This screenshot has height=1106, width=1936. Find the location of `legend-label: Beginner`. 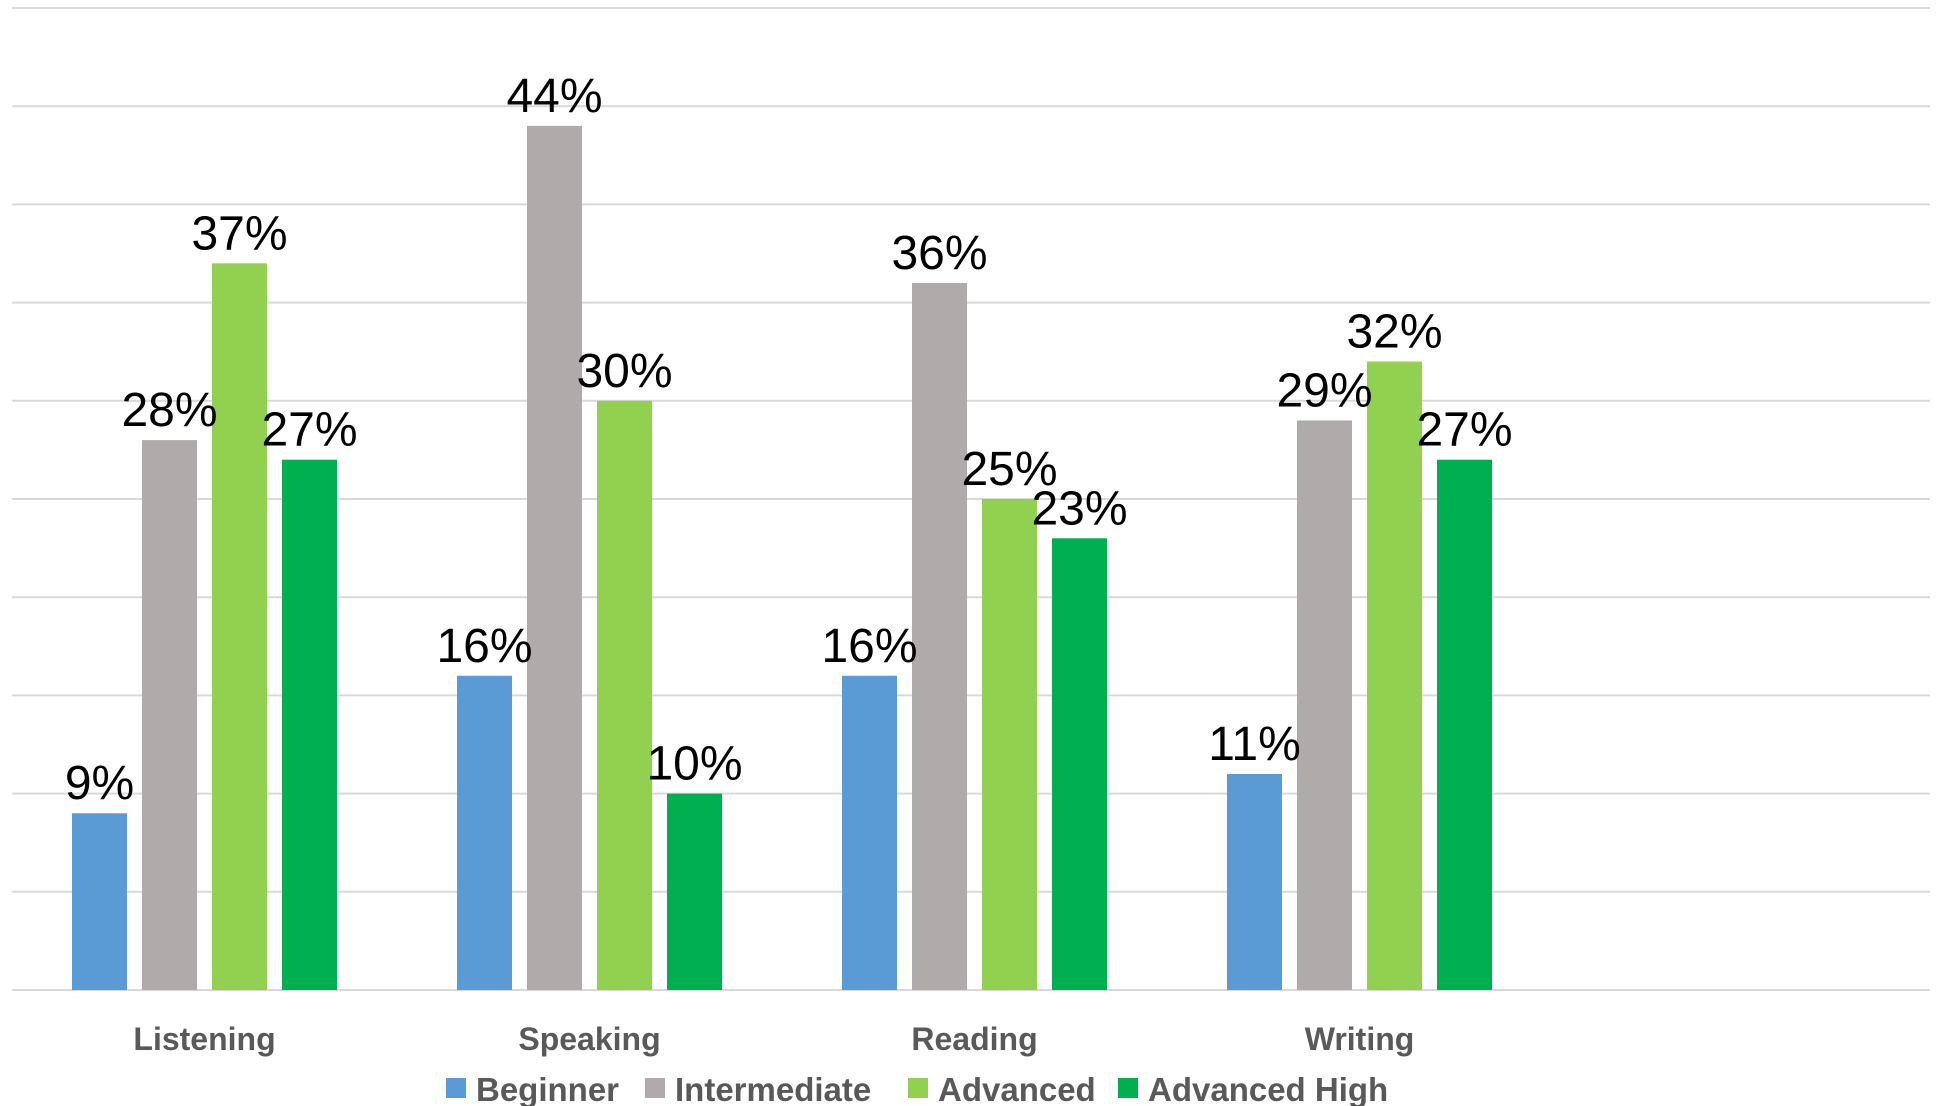

legend-label: Beginner is located at coordinates (547, 1088).